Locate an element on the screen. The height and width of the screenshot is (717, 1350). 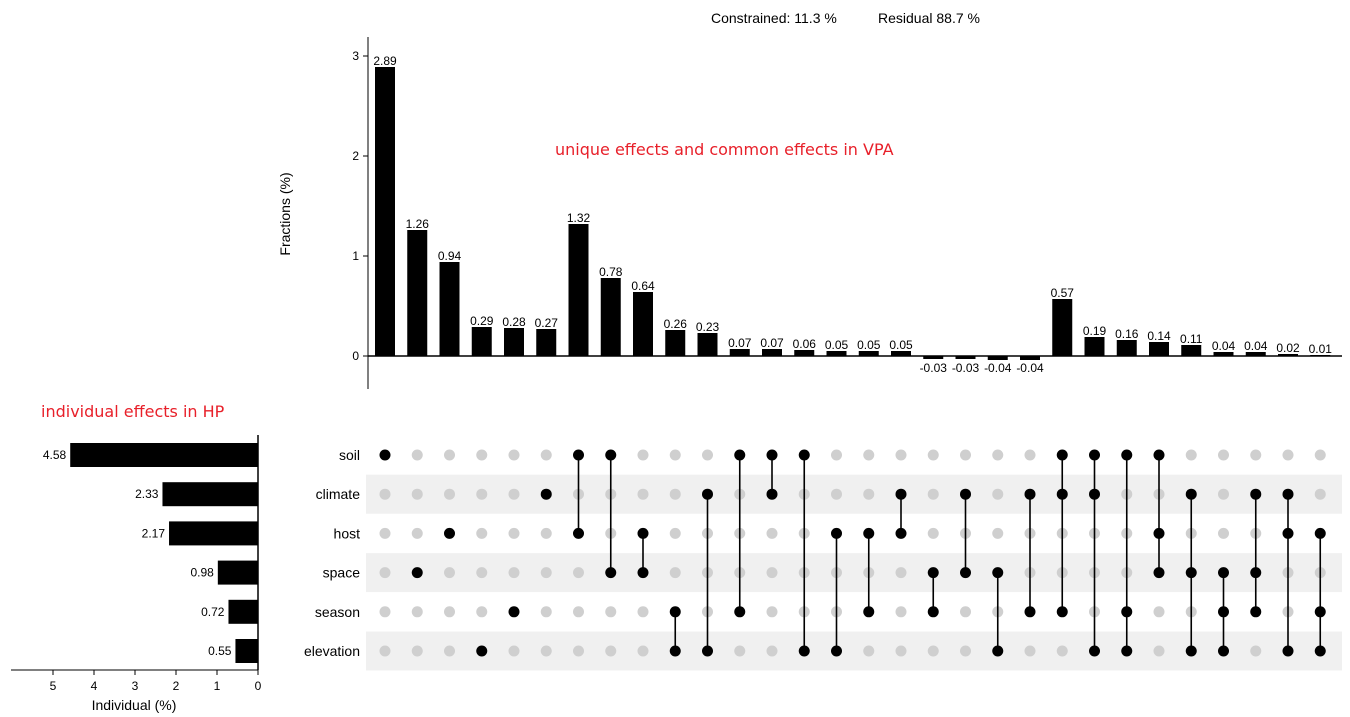
hp-x-tick-label: 4 is located at coordinates (94, 686).